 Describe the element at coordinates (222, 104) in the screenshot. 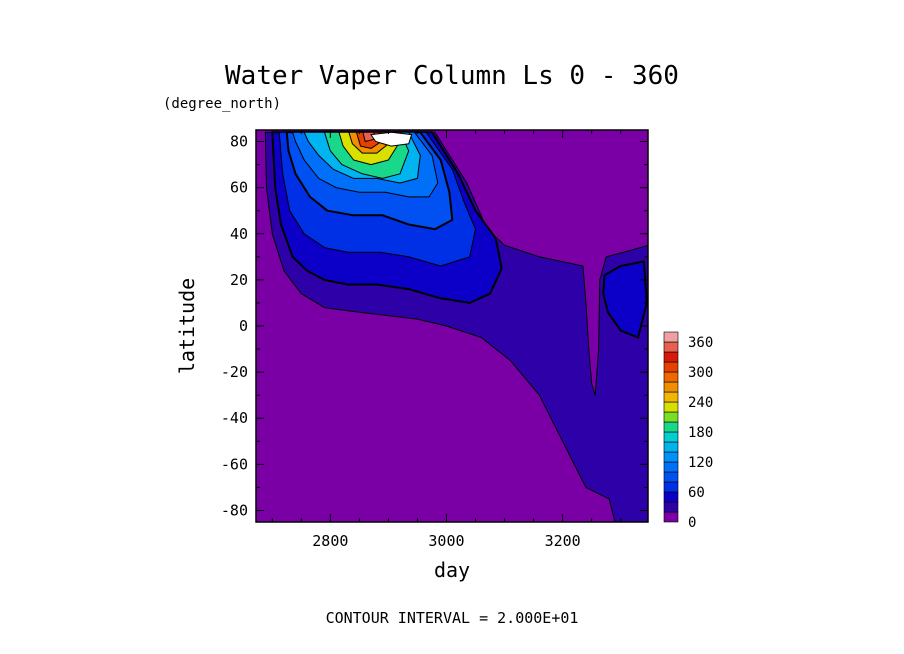

I see `chart-subtitle: (degree_north)` at that location.